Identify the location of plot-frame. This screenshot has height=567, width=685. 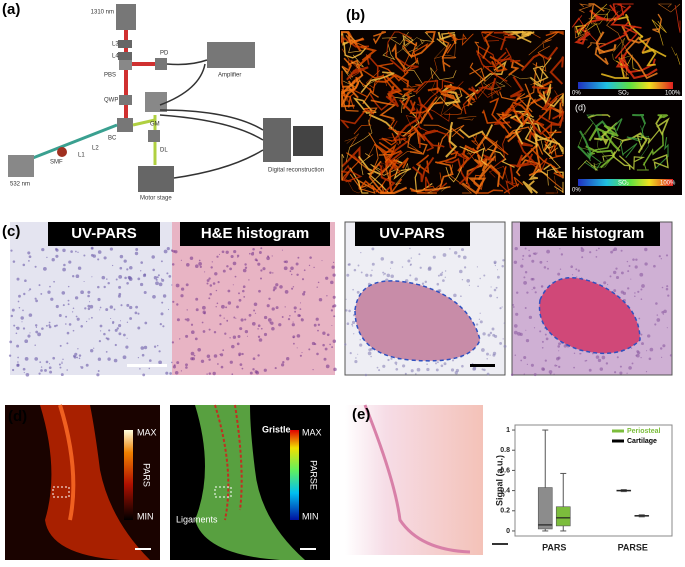
(593, 480).